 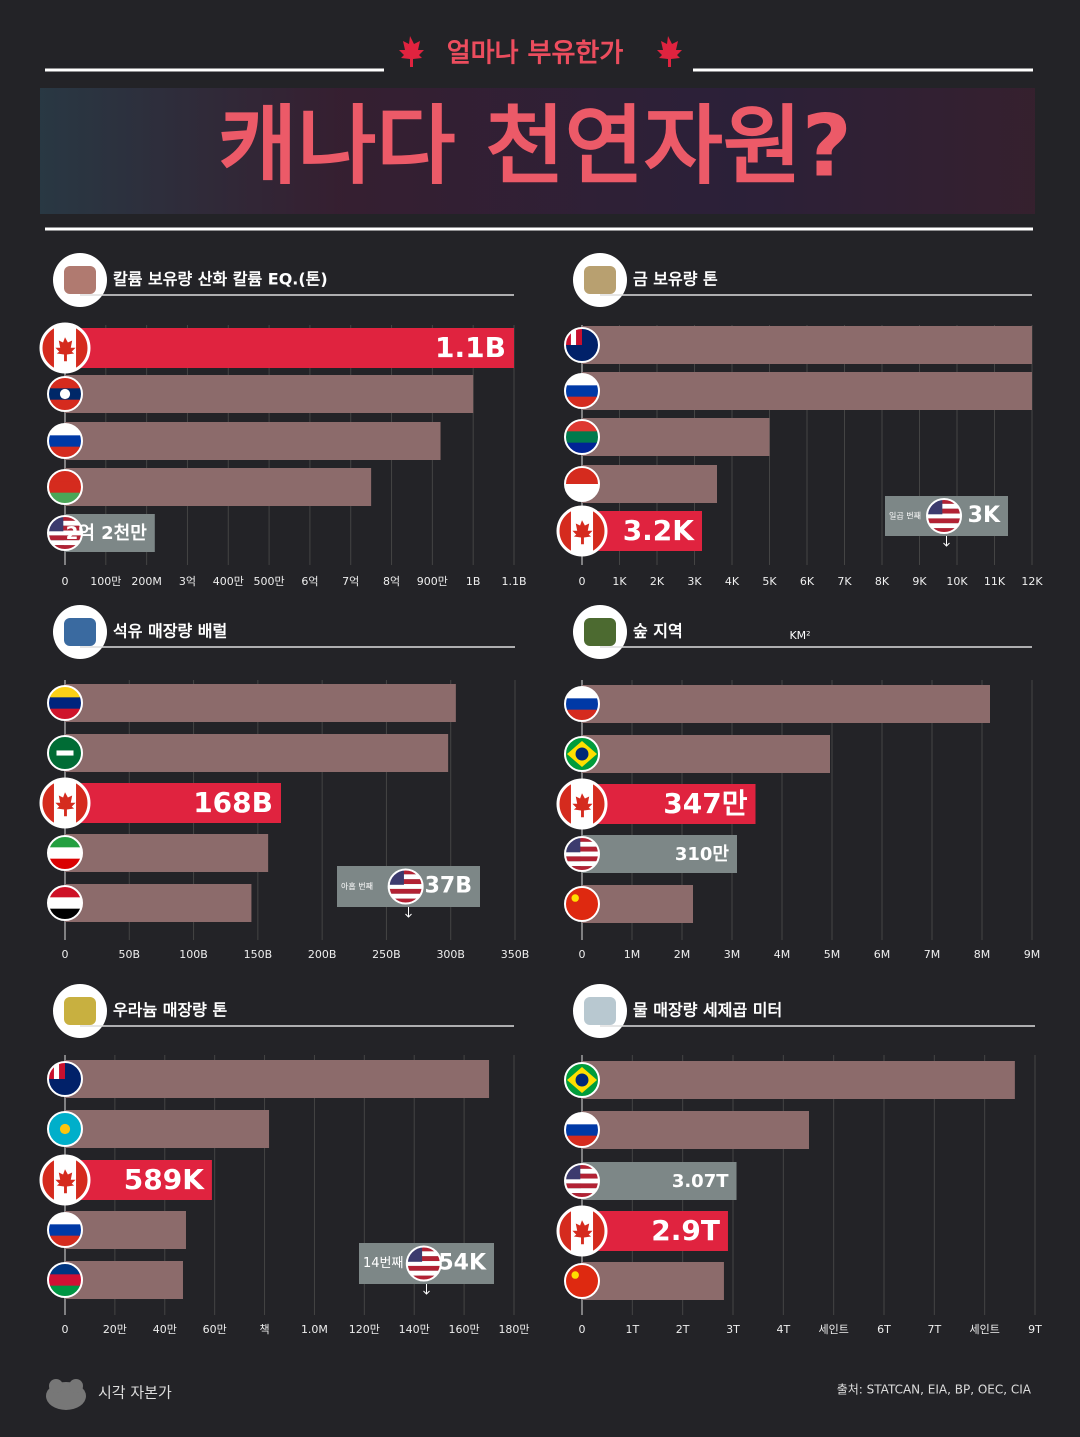 I want to click on footer-logo, so click(x=66, y=1394).